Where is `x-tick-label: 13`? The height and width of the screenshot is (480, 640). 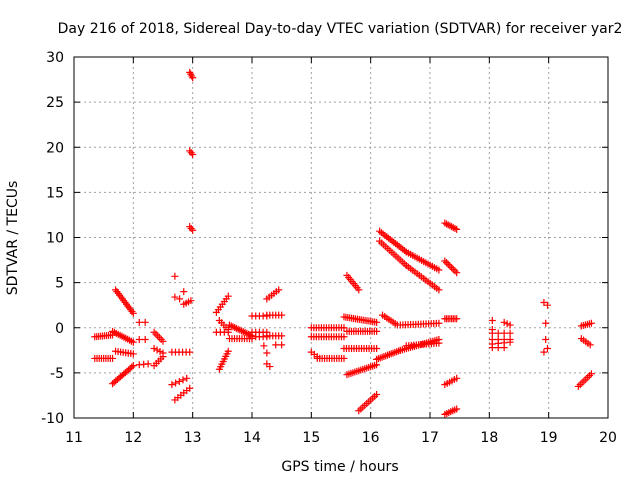 x-tick-label: 13 is located at coordinates (193, 438).